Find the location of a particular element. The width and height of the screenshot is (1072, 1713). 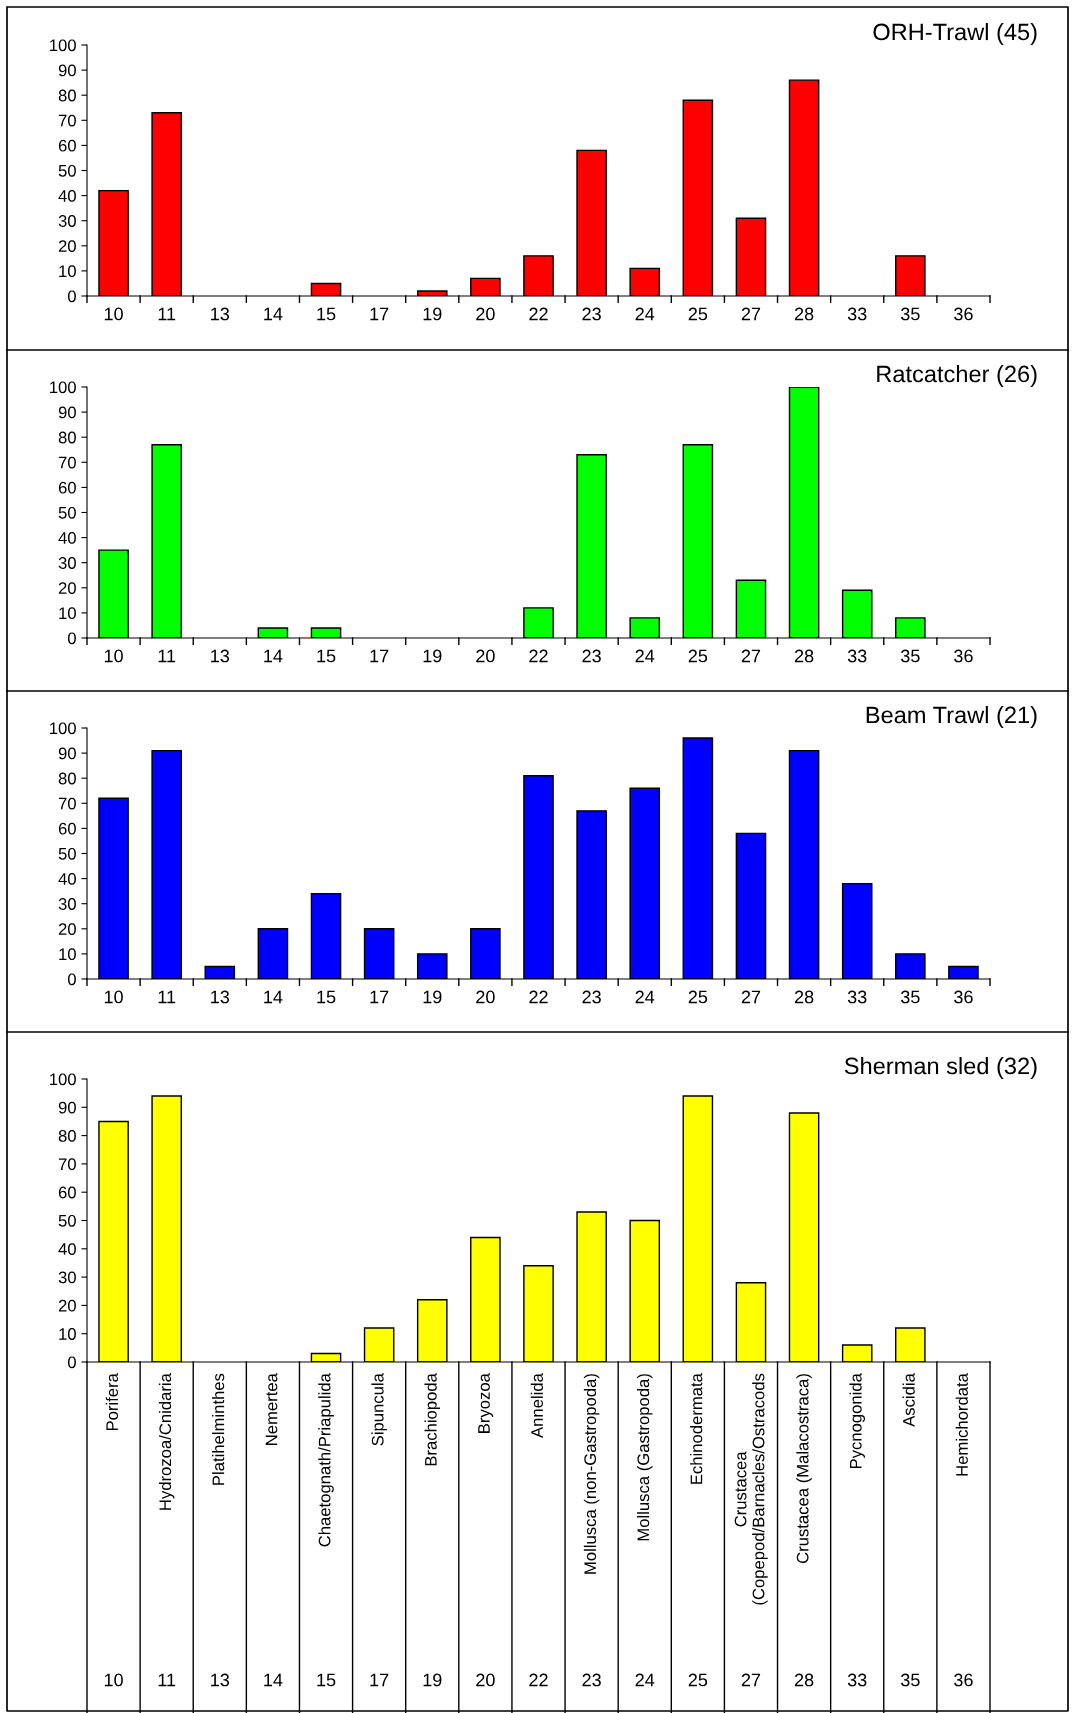

chart-title: ORH-Trawl (45) is located at coordinates (955, 34).